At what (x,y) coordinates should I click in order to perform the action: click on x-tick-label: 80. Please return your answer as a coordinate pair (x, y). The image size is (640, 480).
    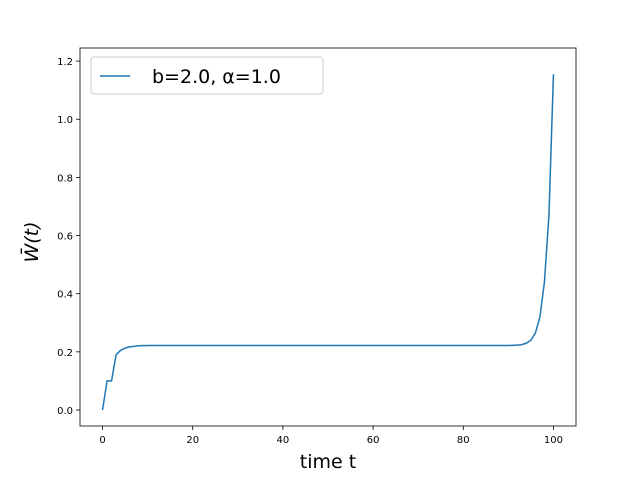
    Looking at the image, I should click on (463, 440).